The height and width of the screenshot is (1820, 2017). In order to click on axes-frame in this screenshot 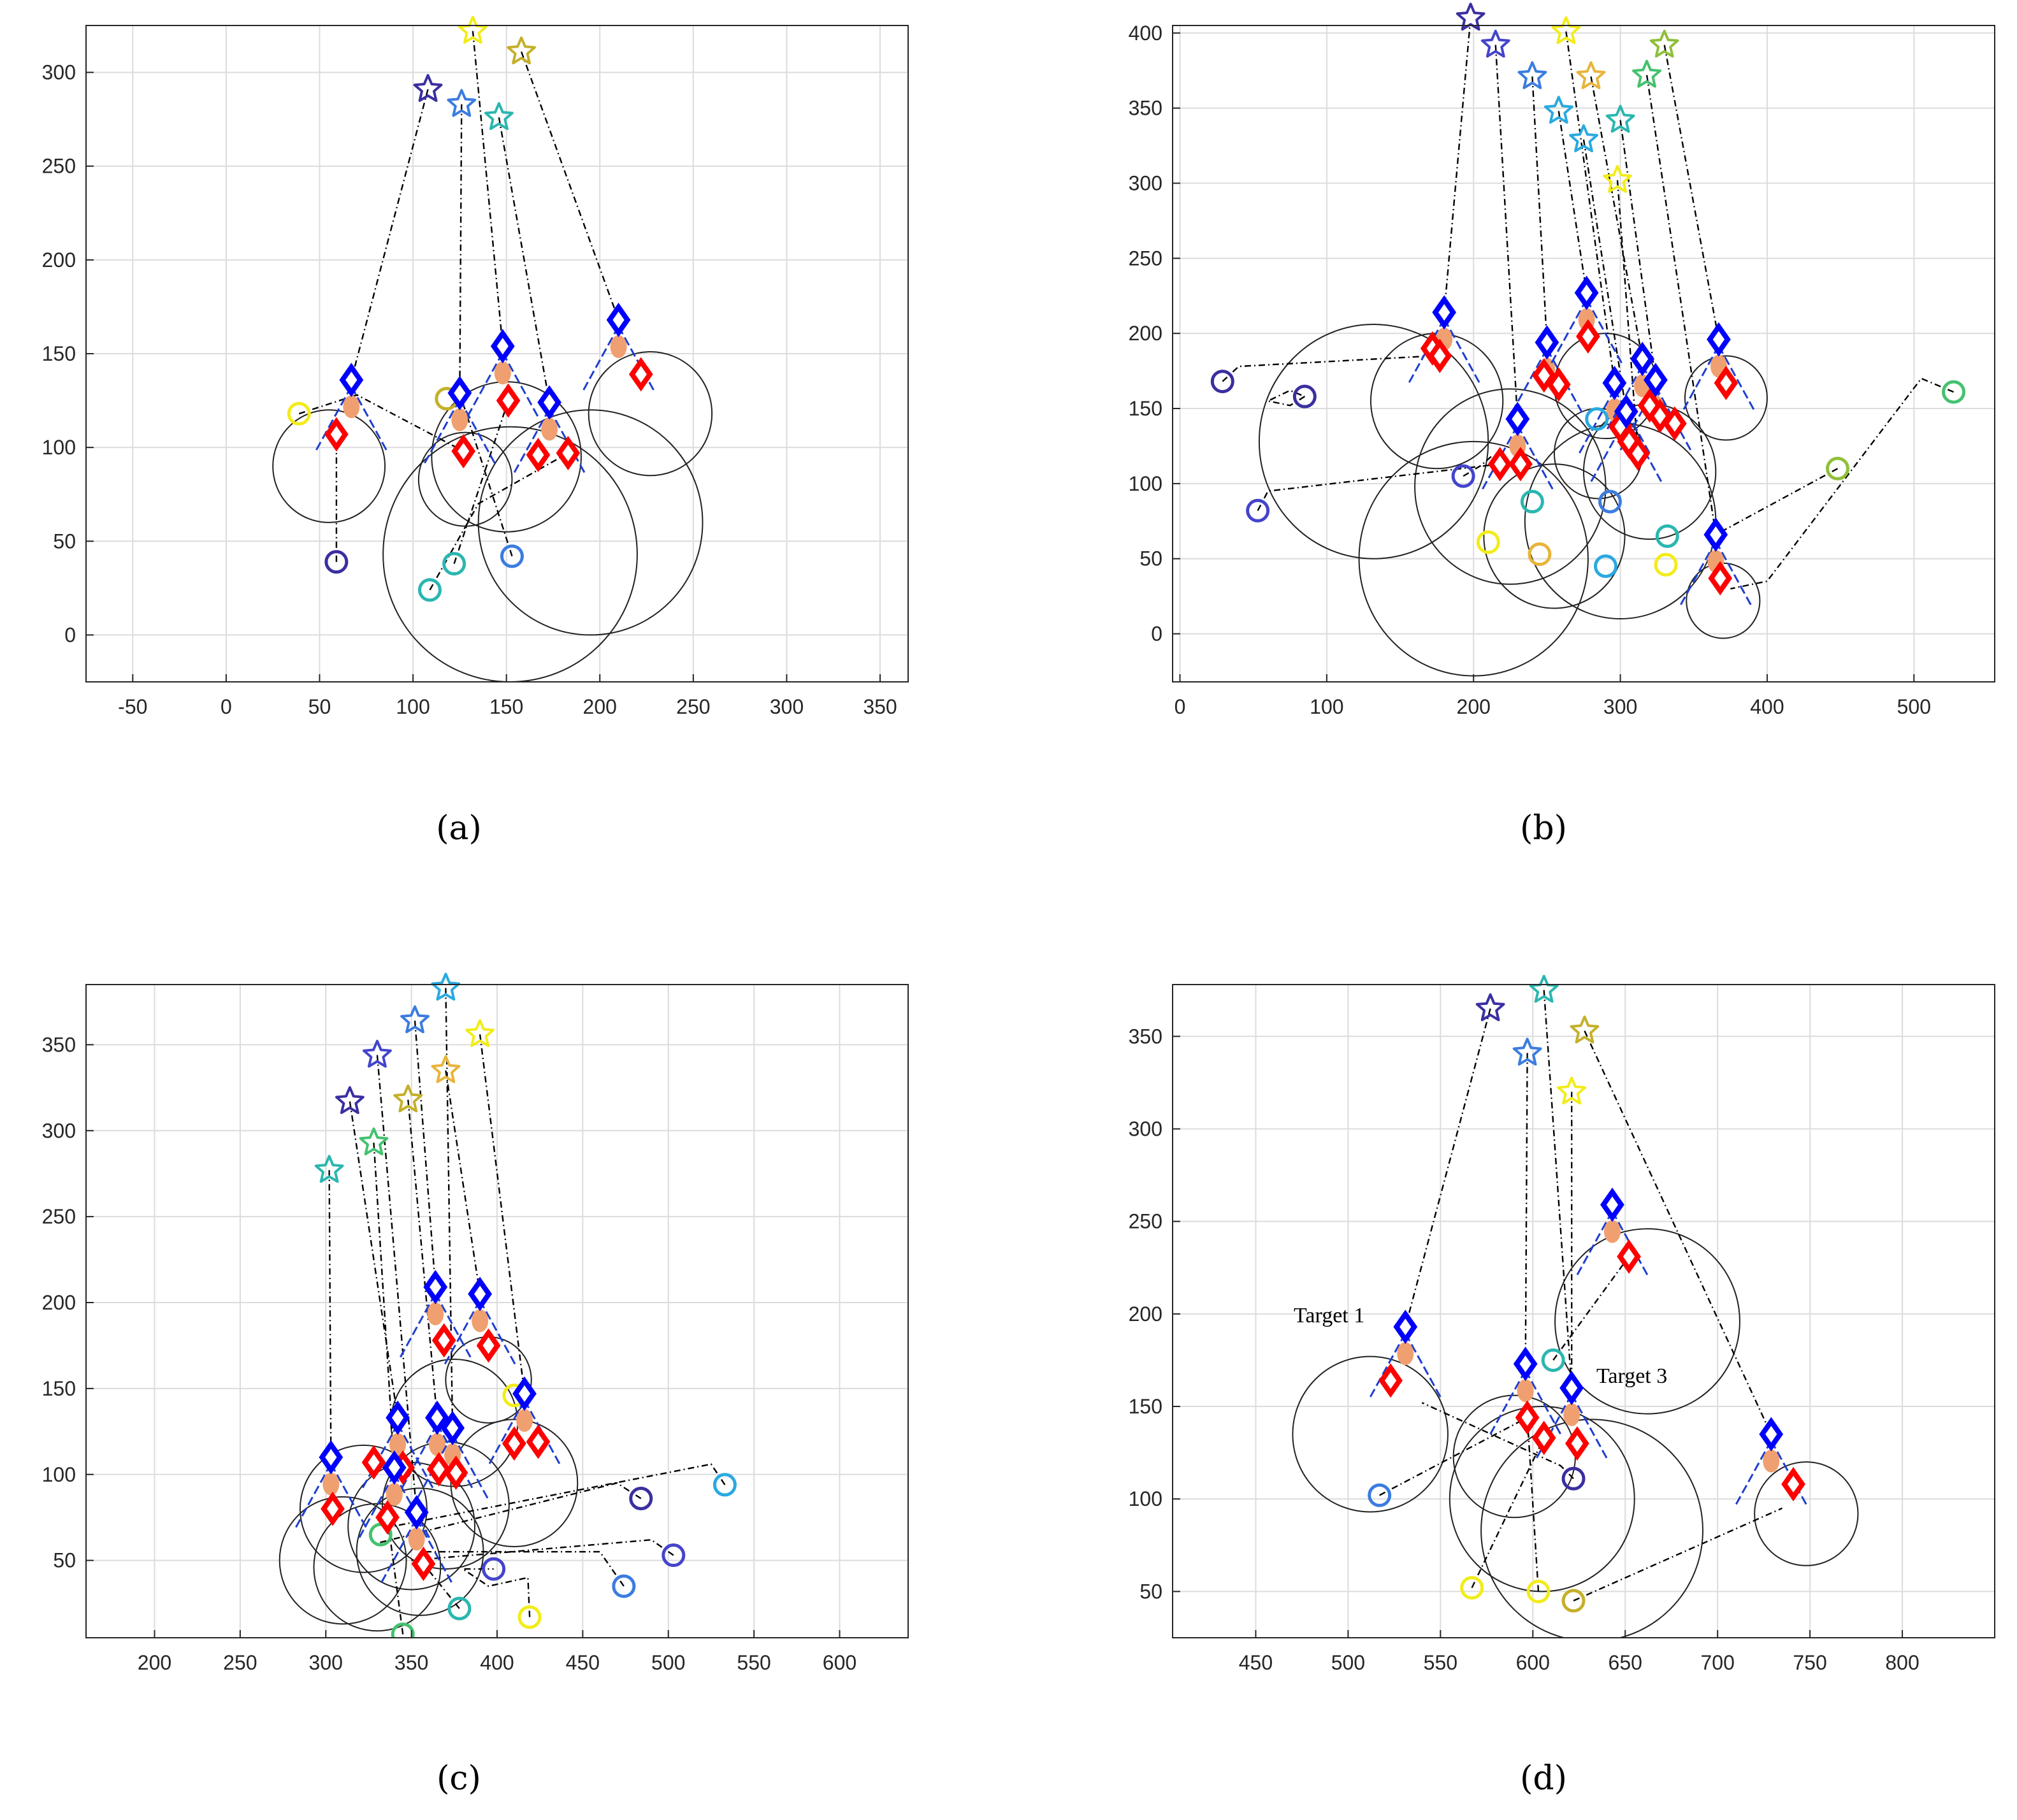, I will do `click(1583, 353)`.